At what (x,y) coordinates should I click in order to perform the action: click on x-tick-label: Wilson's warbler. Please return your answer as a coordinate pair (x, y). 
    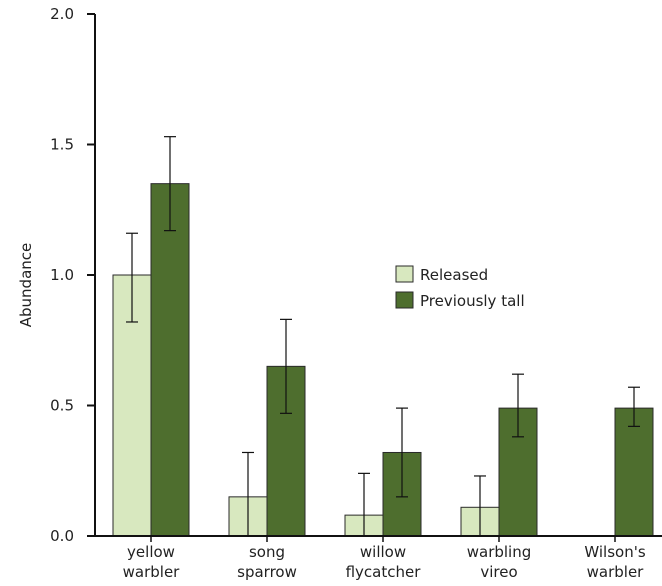
    Looking at the image, I should click on (614, 562).